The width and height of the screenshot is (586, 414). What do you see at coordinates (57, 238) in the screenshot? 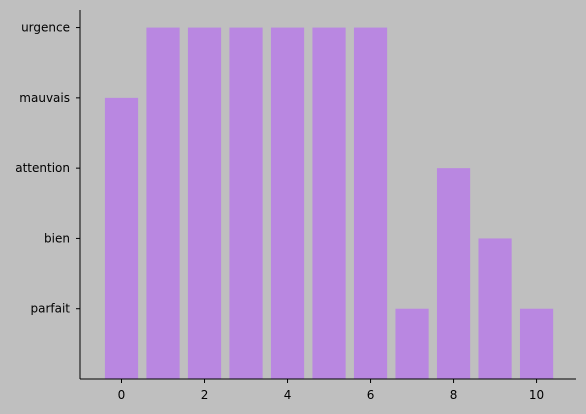
I see `y-tick-label: bien` at bounding box center [57, 238].